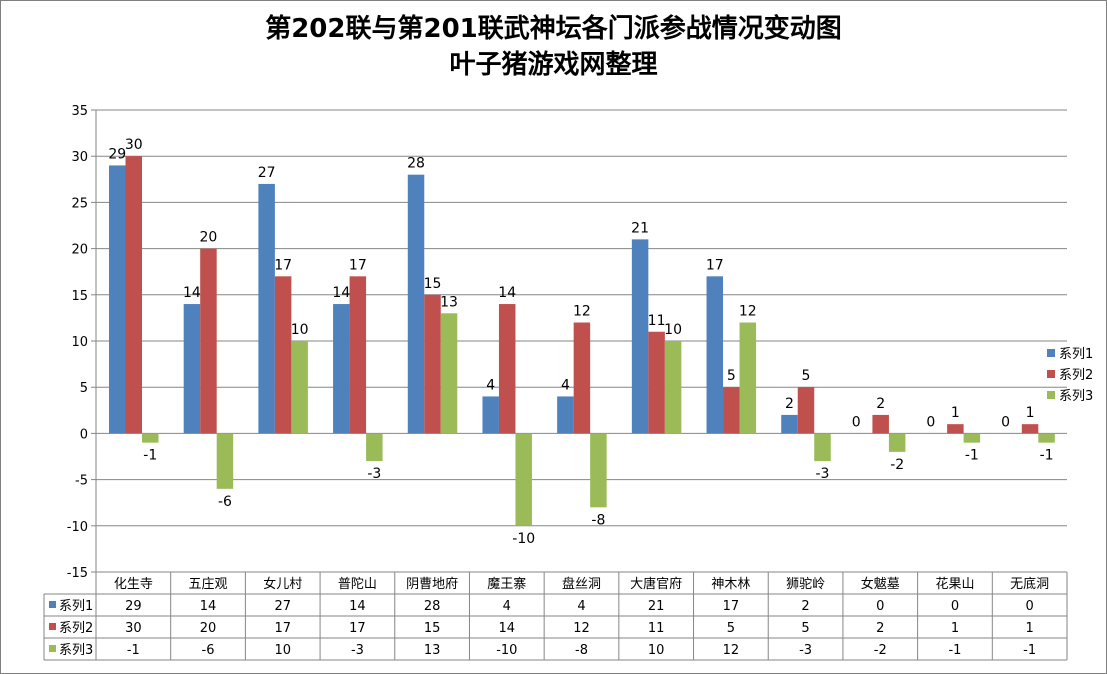  What do you see at coordinates (656, 606) in the screenshot?
I see `table-cell: 21` at bounding box center [656, 606].